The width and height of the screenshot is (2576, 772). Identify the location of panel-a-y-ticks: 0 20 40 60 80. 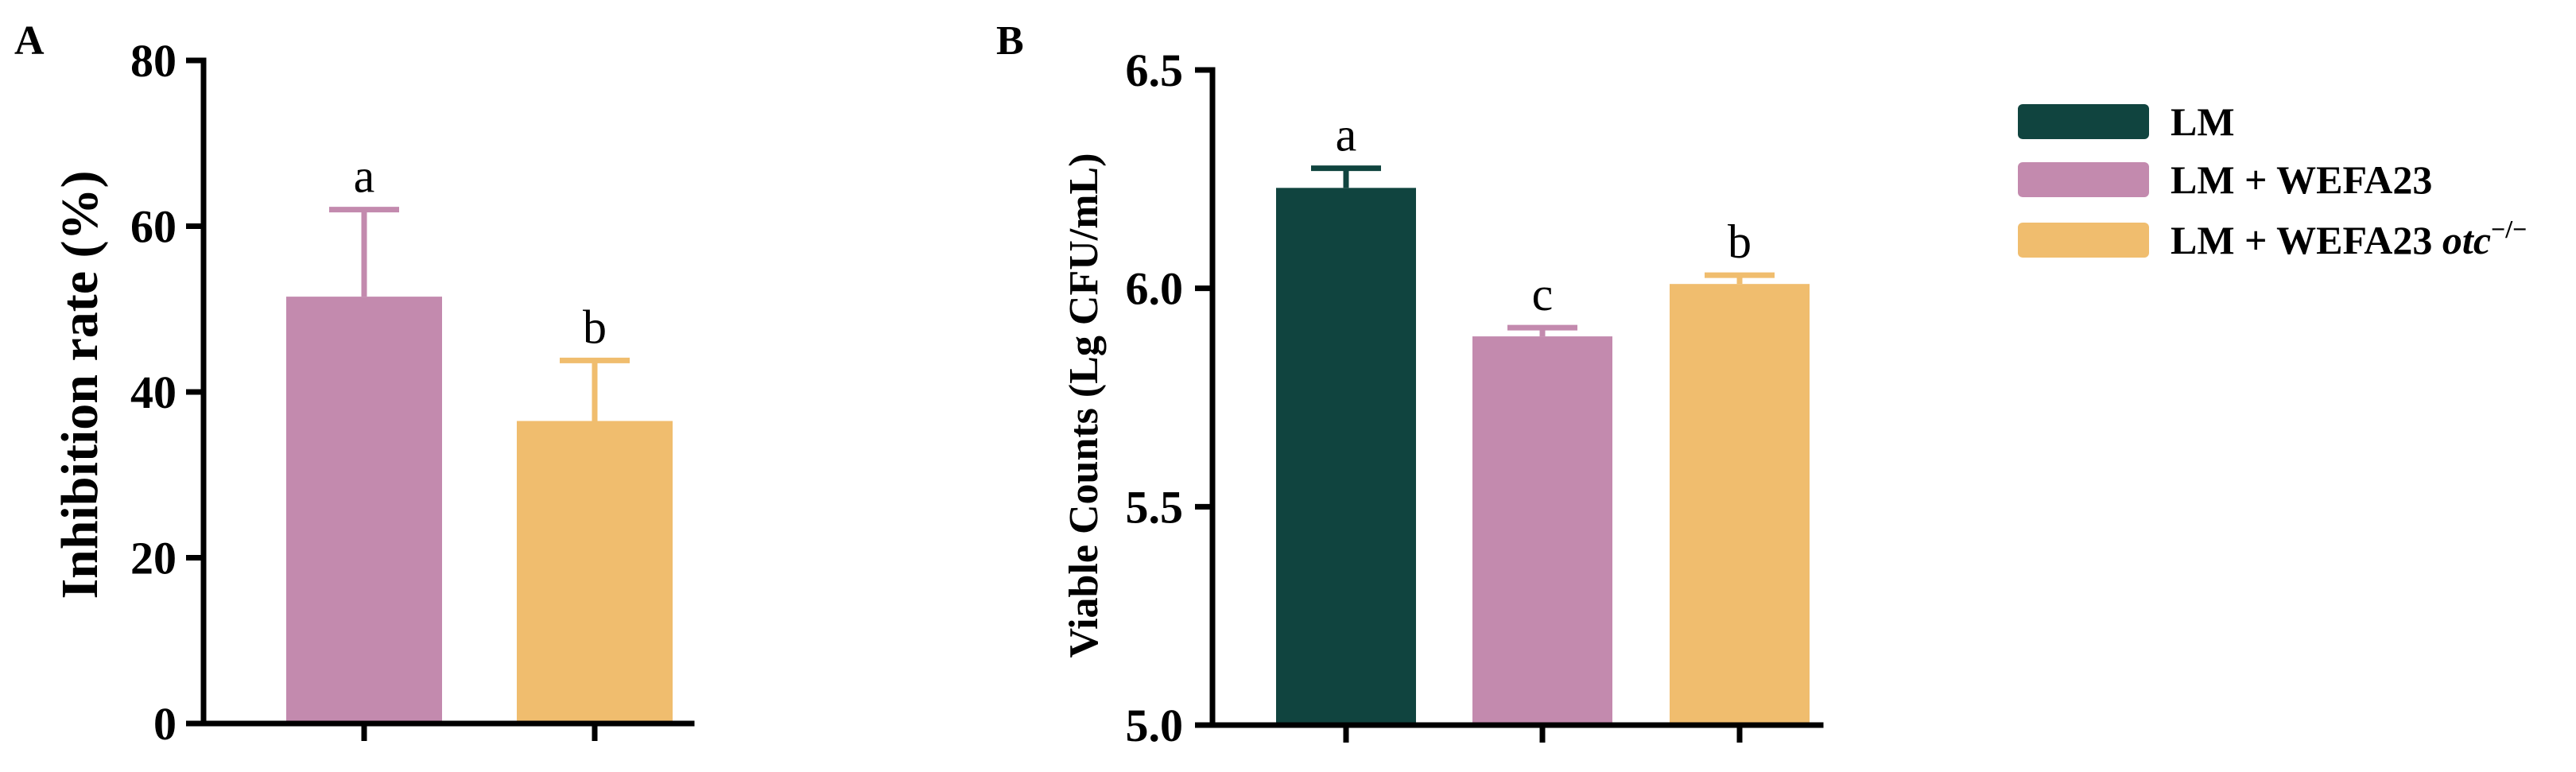
(167, 392).